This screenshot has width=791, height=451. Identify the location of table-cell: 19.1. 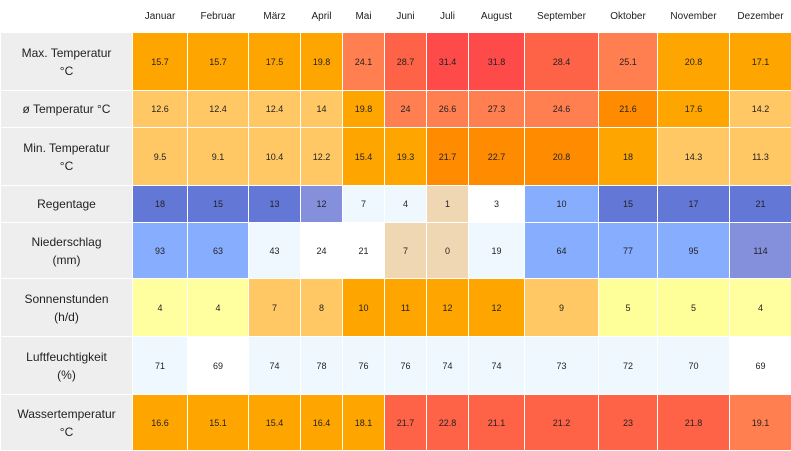
(760, 423).